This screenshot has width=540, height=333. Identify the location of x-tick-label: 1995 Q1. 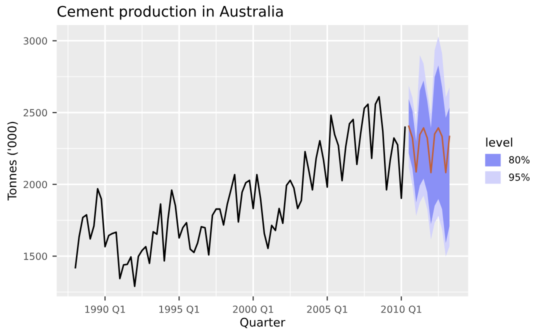
(179, 310).